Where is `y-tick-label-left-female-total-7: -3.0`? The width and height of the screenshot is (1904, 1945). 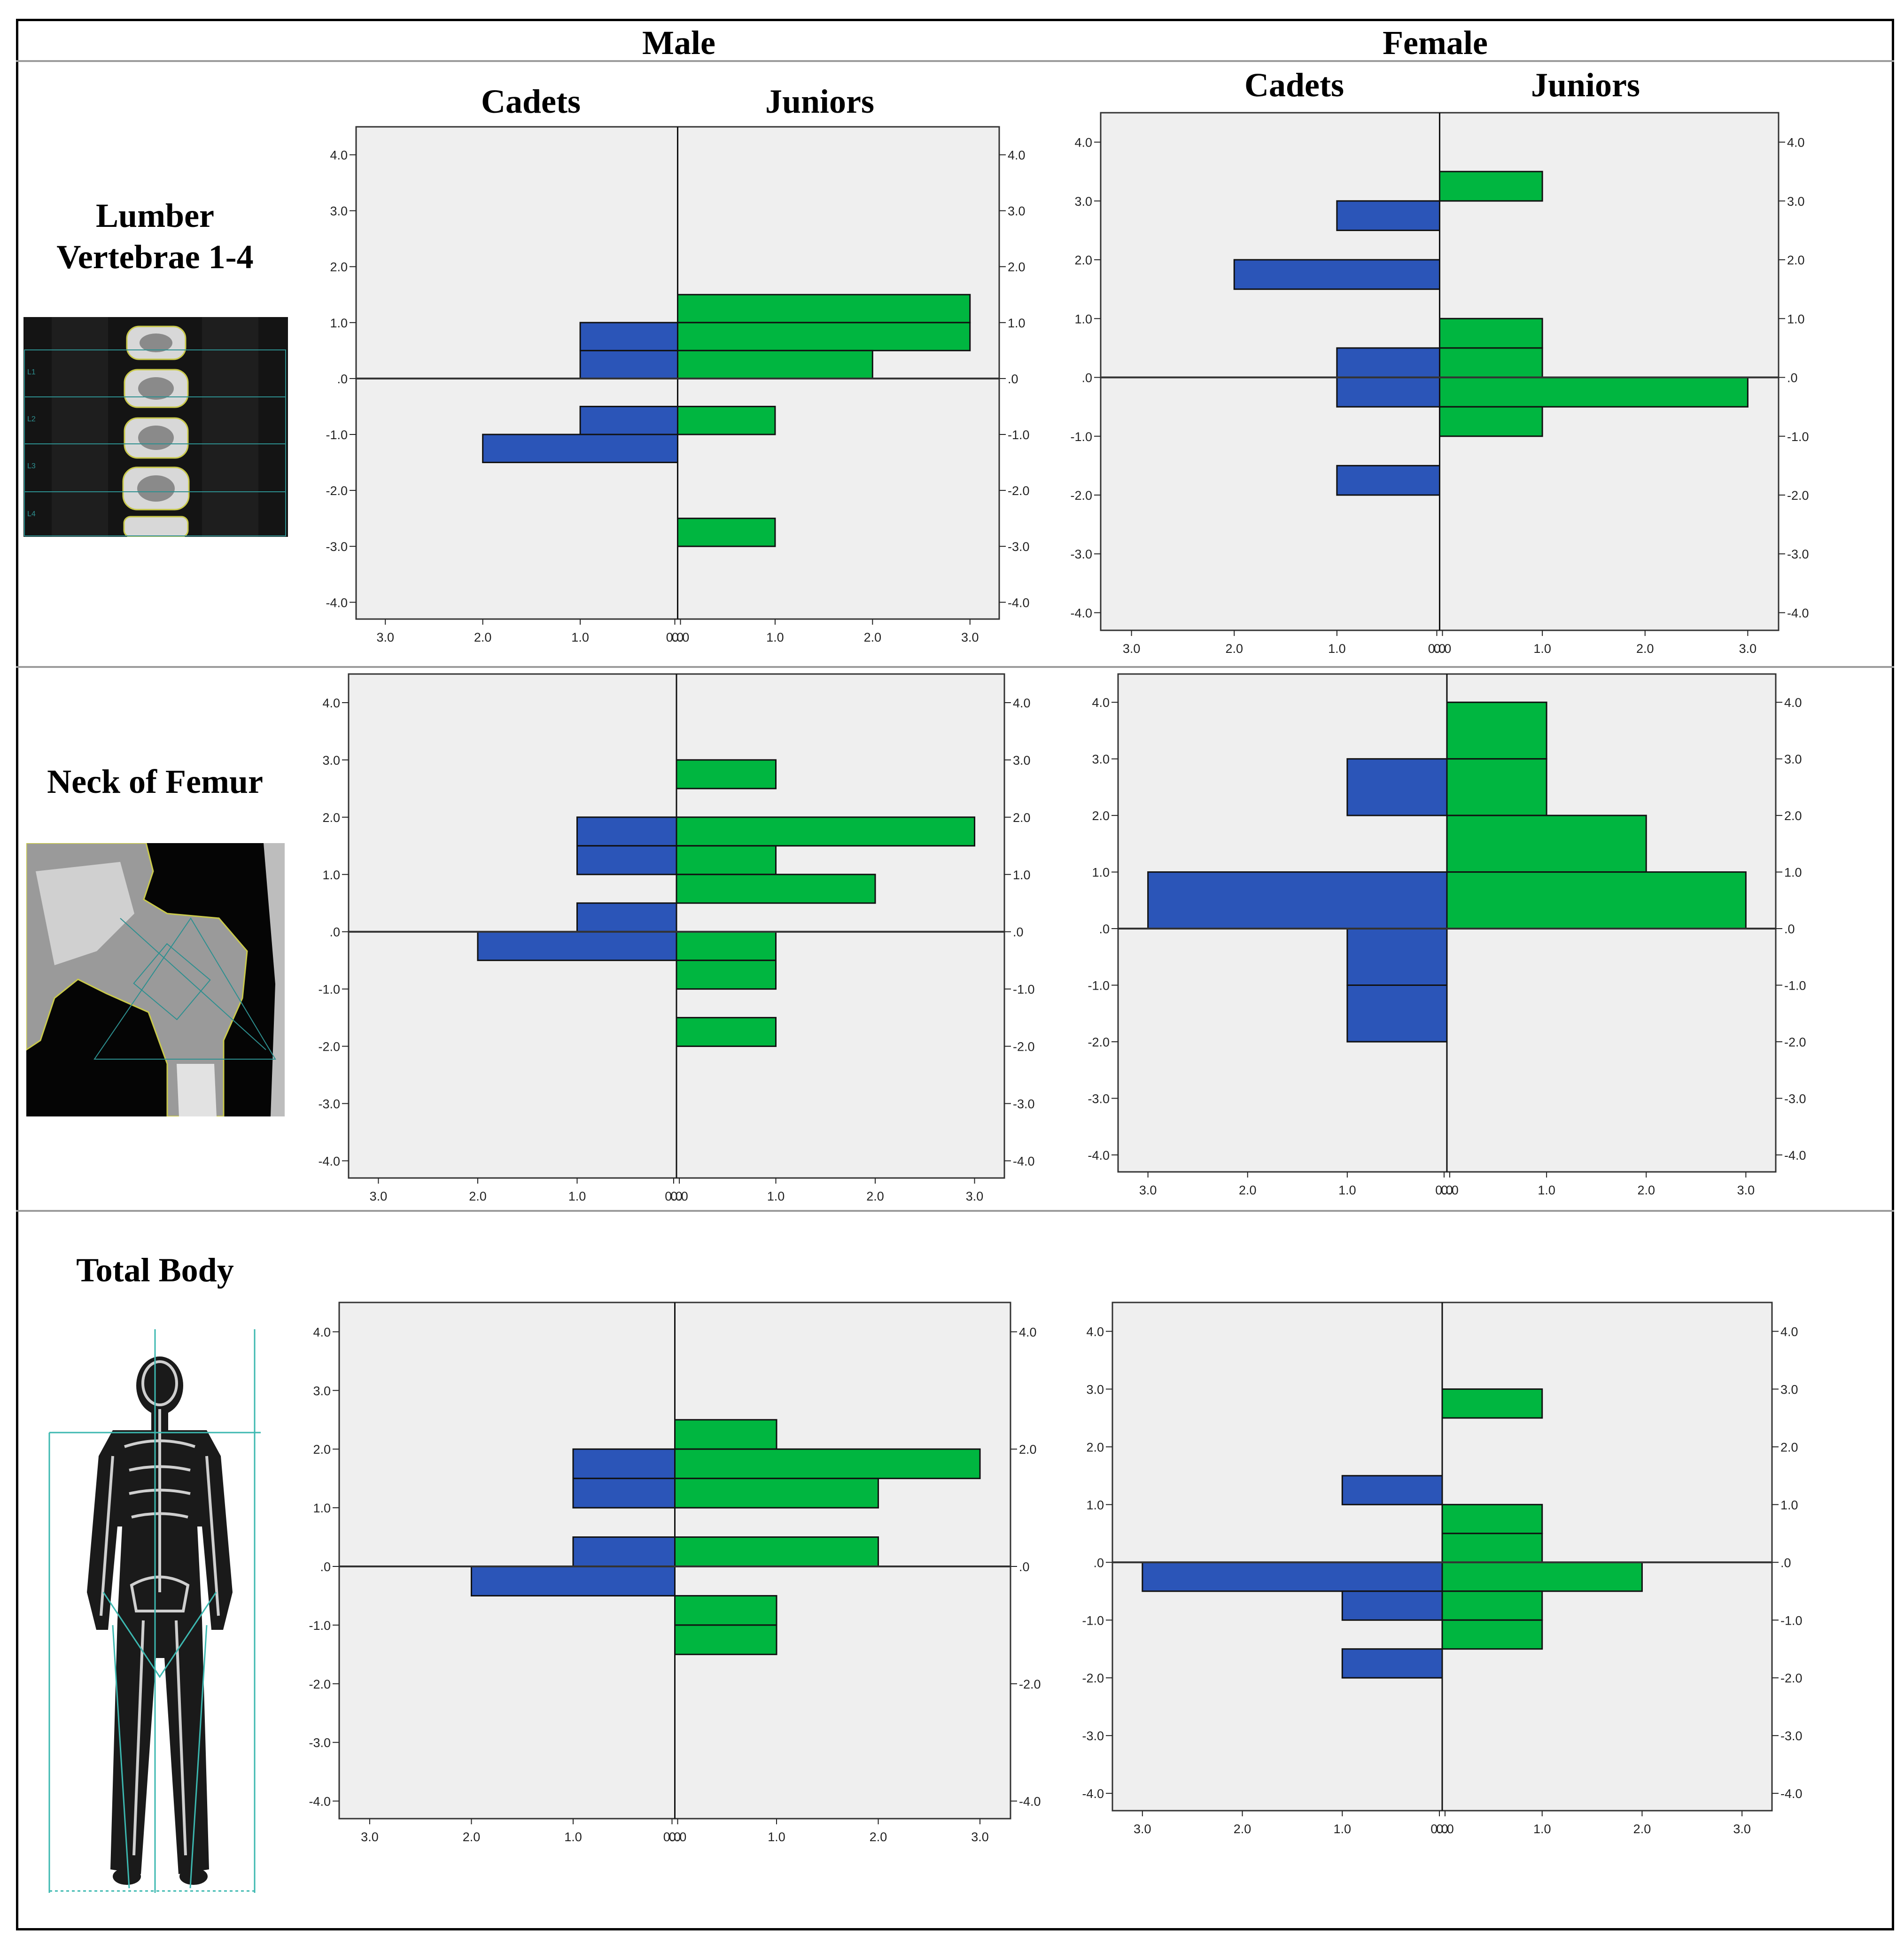
y-tick-label-left-female-total-7: -3.0 is located at coordinates (1093, 1736).